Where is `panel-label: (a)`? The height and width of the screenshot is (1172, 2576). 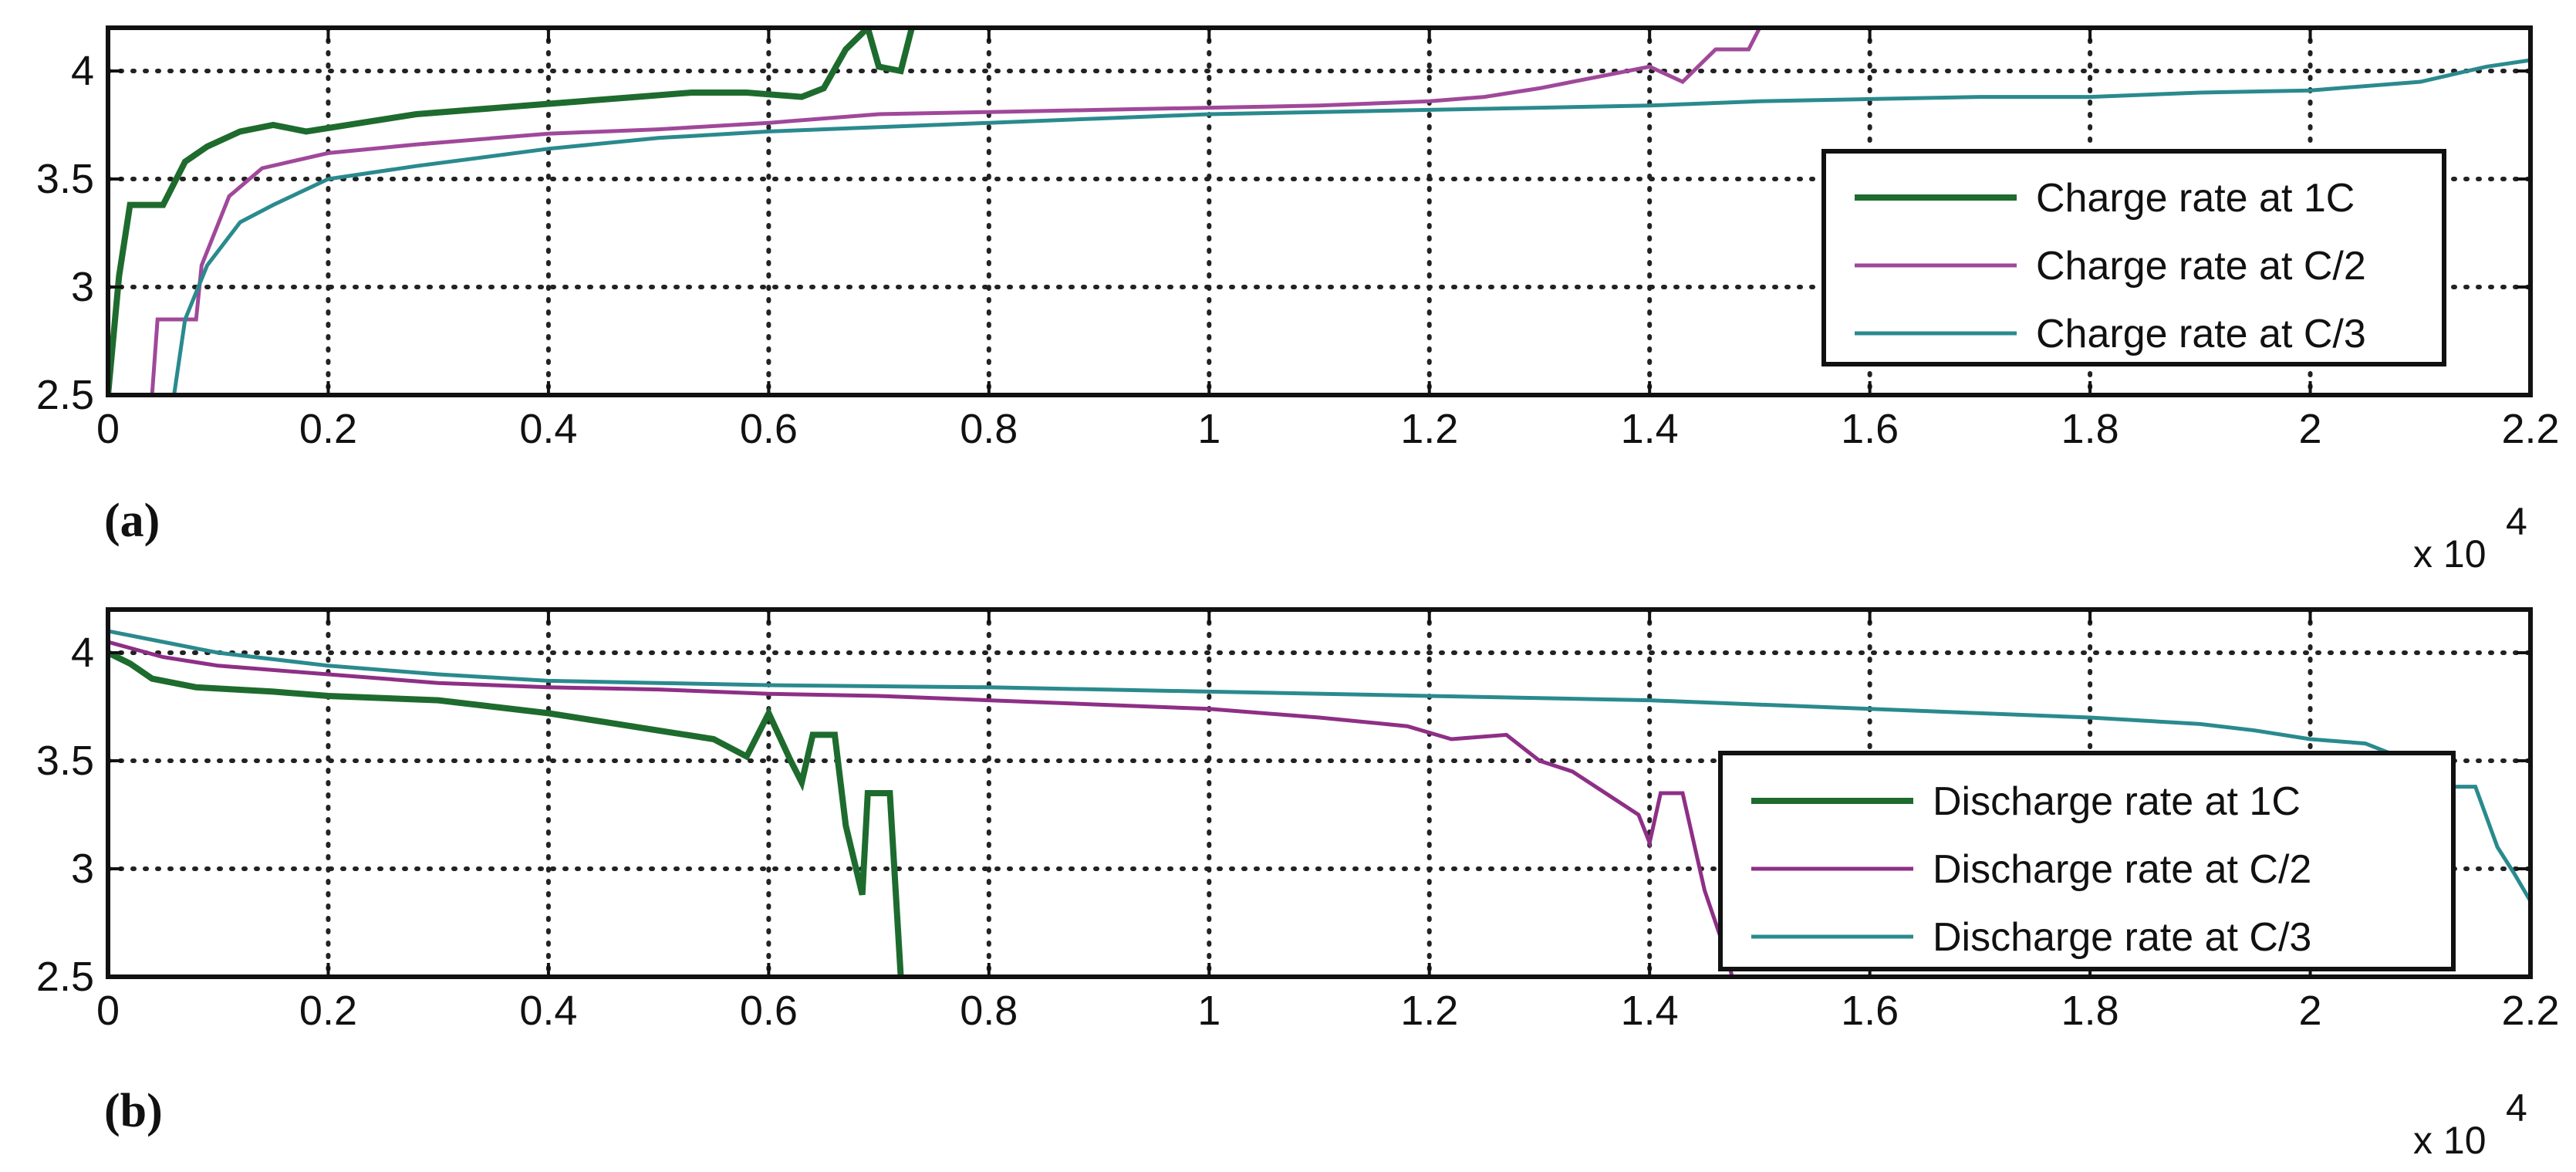
panel-label: (a) is located at coordinates (132, 521).